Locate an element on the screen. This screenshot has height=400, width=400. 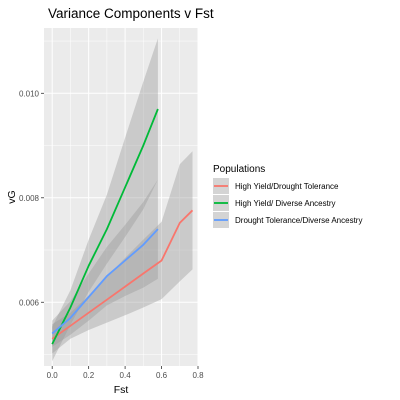
legend-item: High Yield/ Diverse Ancestry is located at coordinates (274, 203).